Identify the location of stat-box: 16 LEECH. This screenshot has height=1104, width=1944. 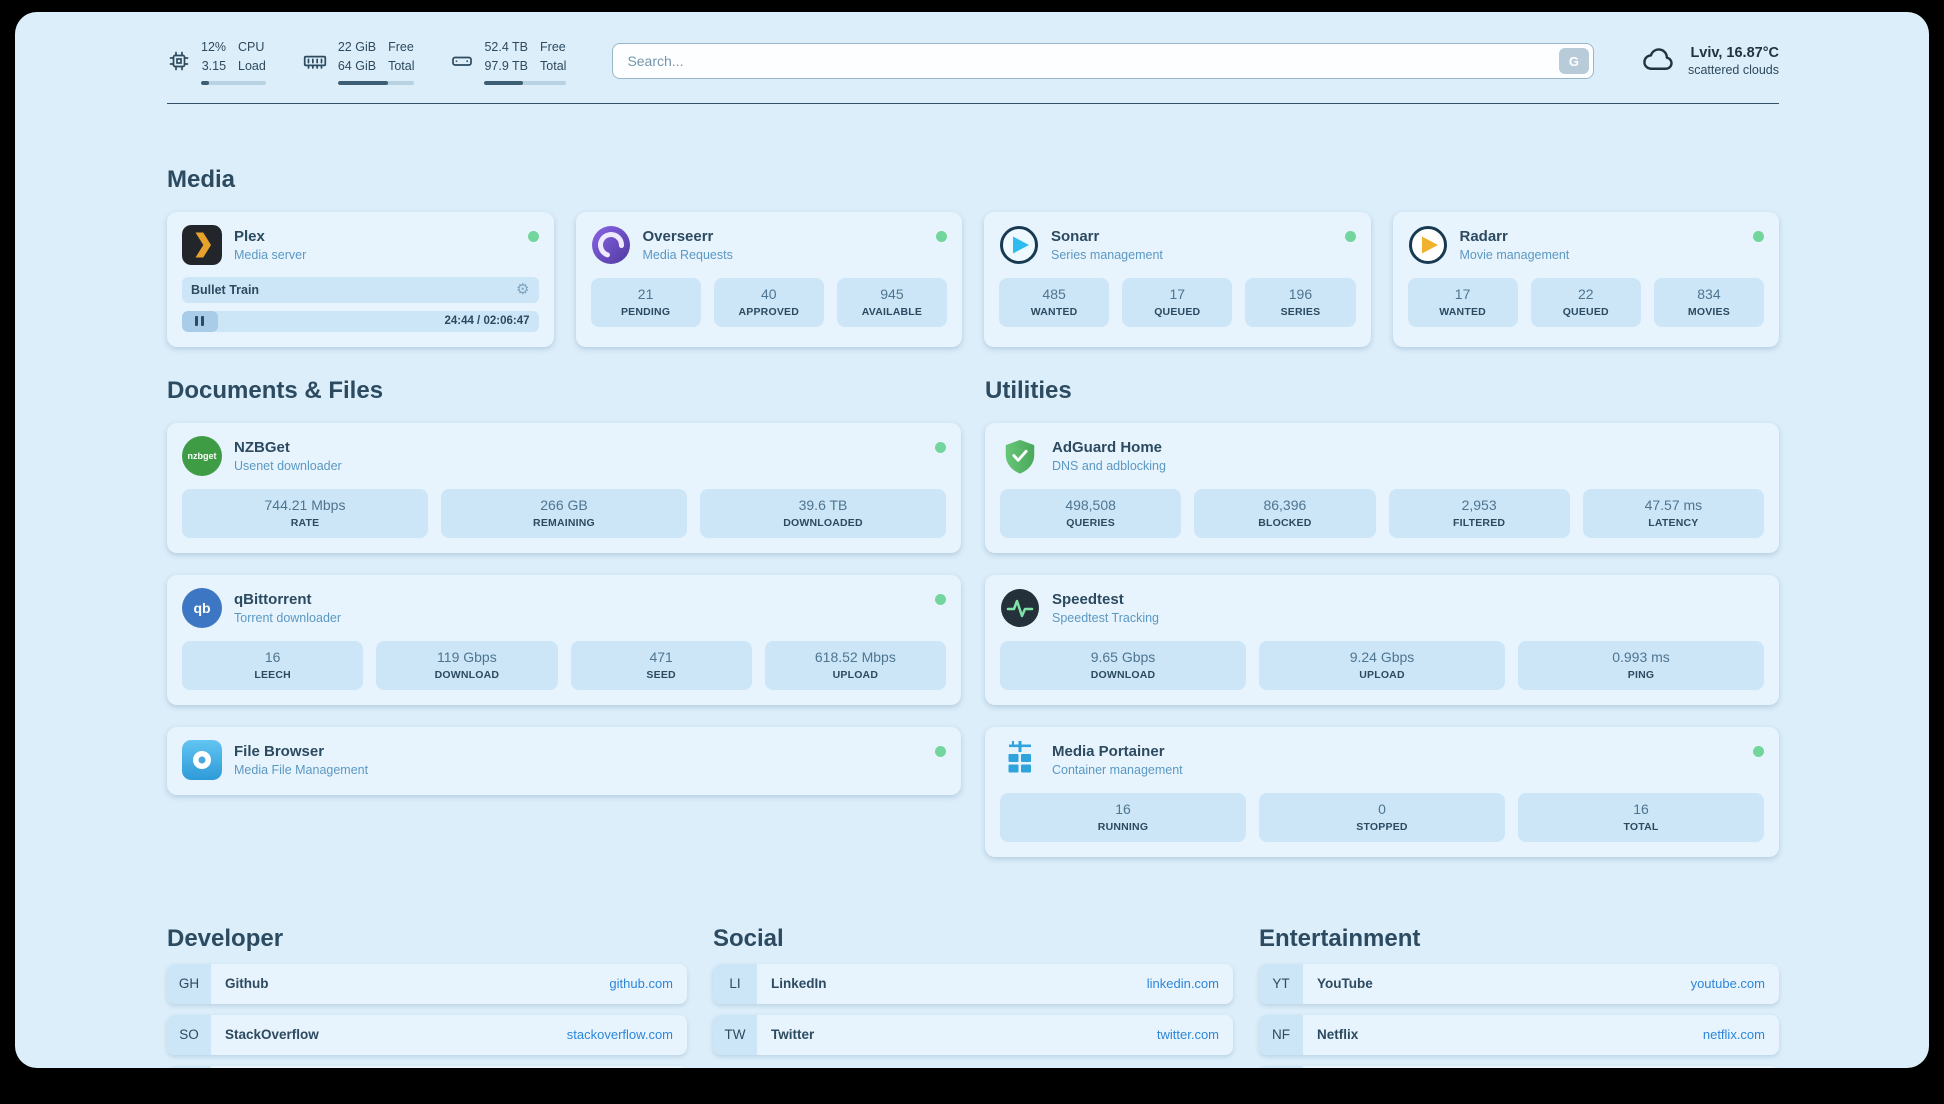
(273, 665).